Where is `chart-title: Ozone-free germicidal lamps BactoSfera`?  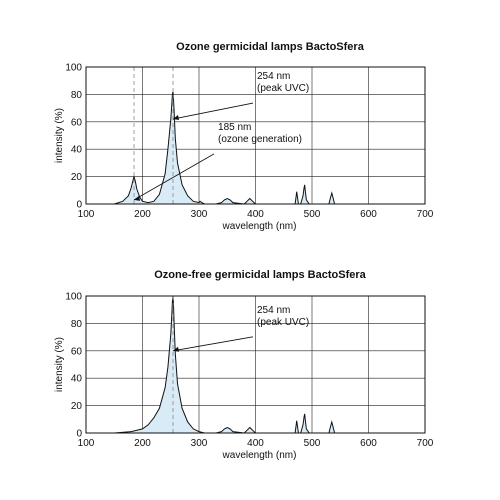
chart-title: Ozone-free germicidal lamps BactoSfera is located at coordinates (260, 275).